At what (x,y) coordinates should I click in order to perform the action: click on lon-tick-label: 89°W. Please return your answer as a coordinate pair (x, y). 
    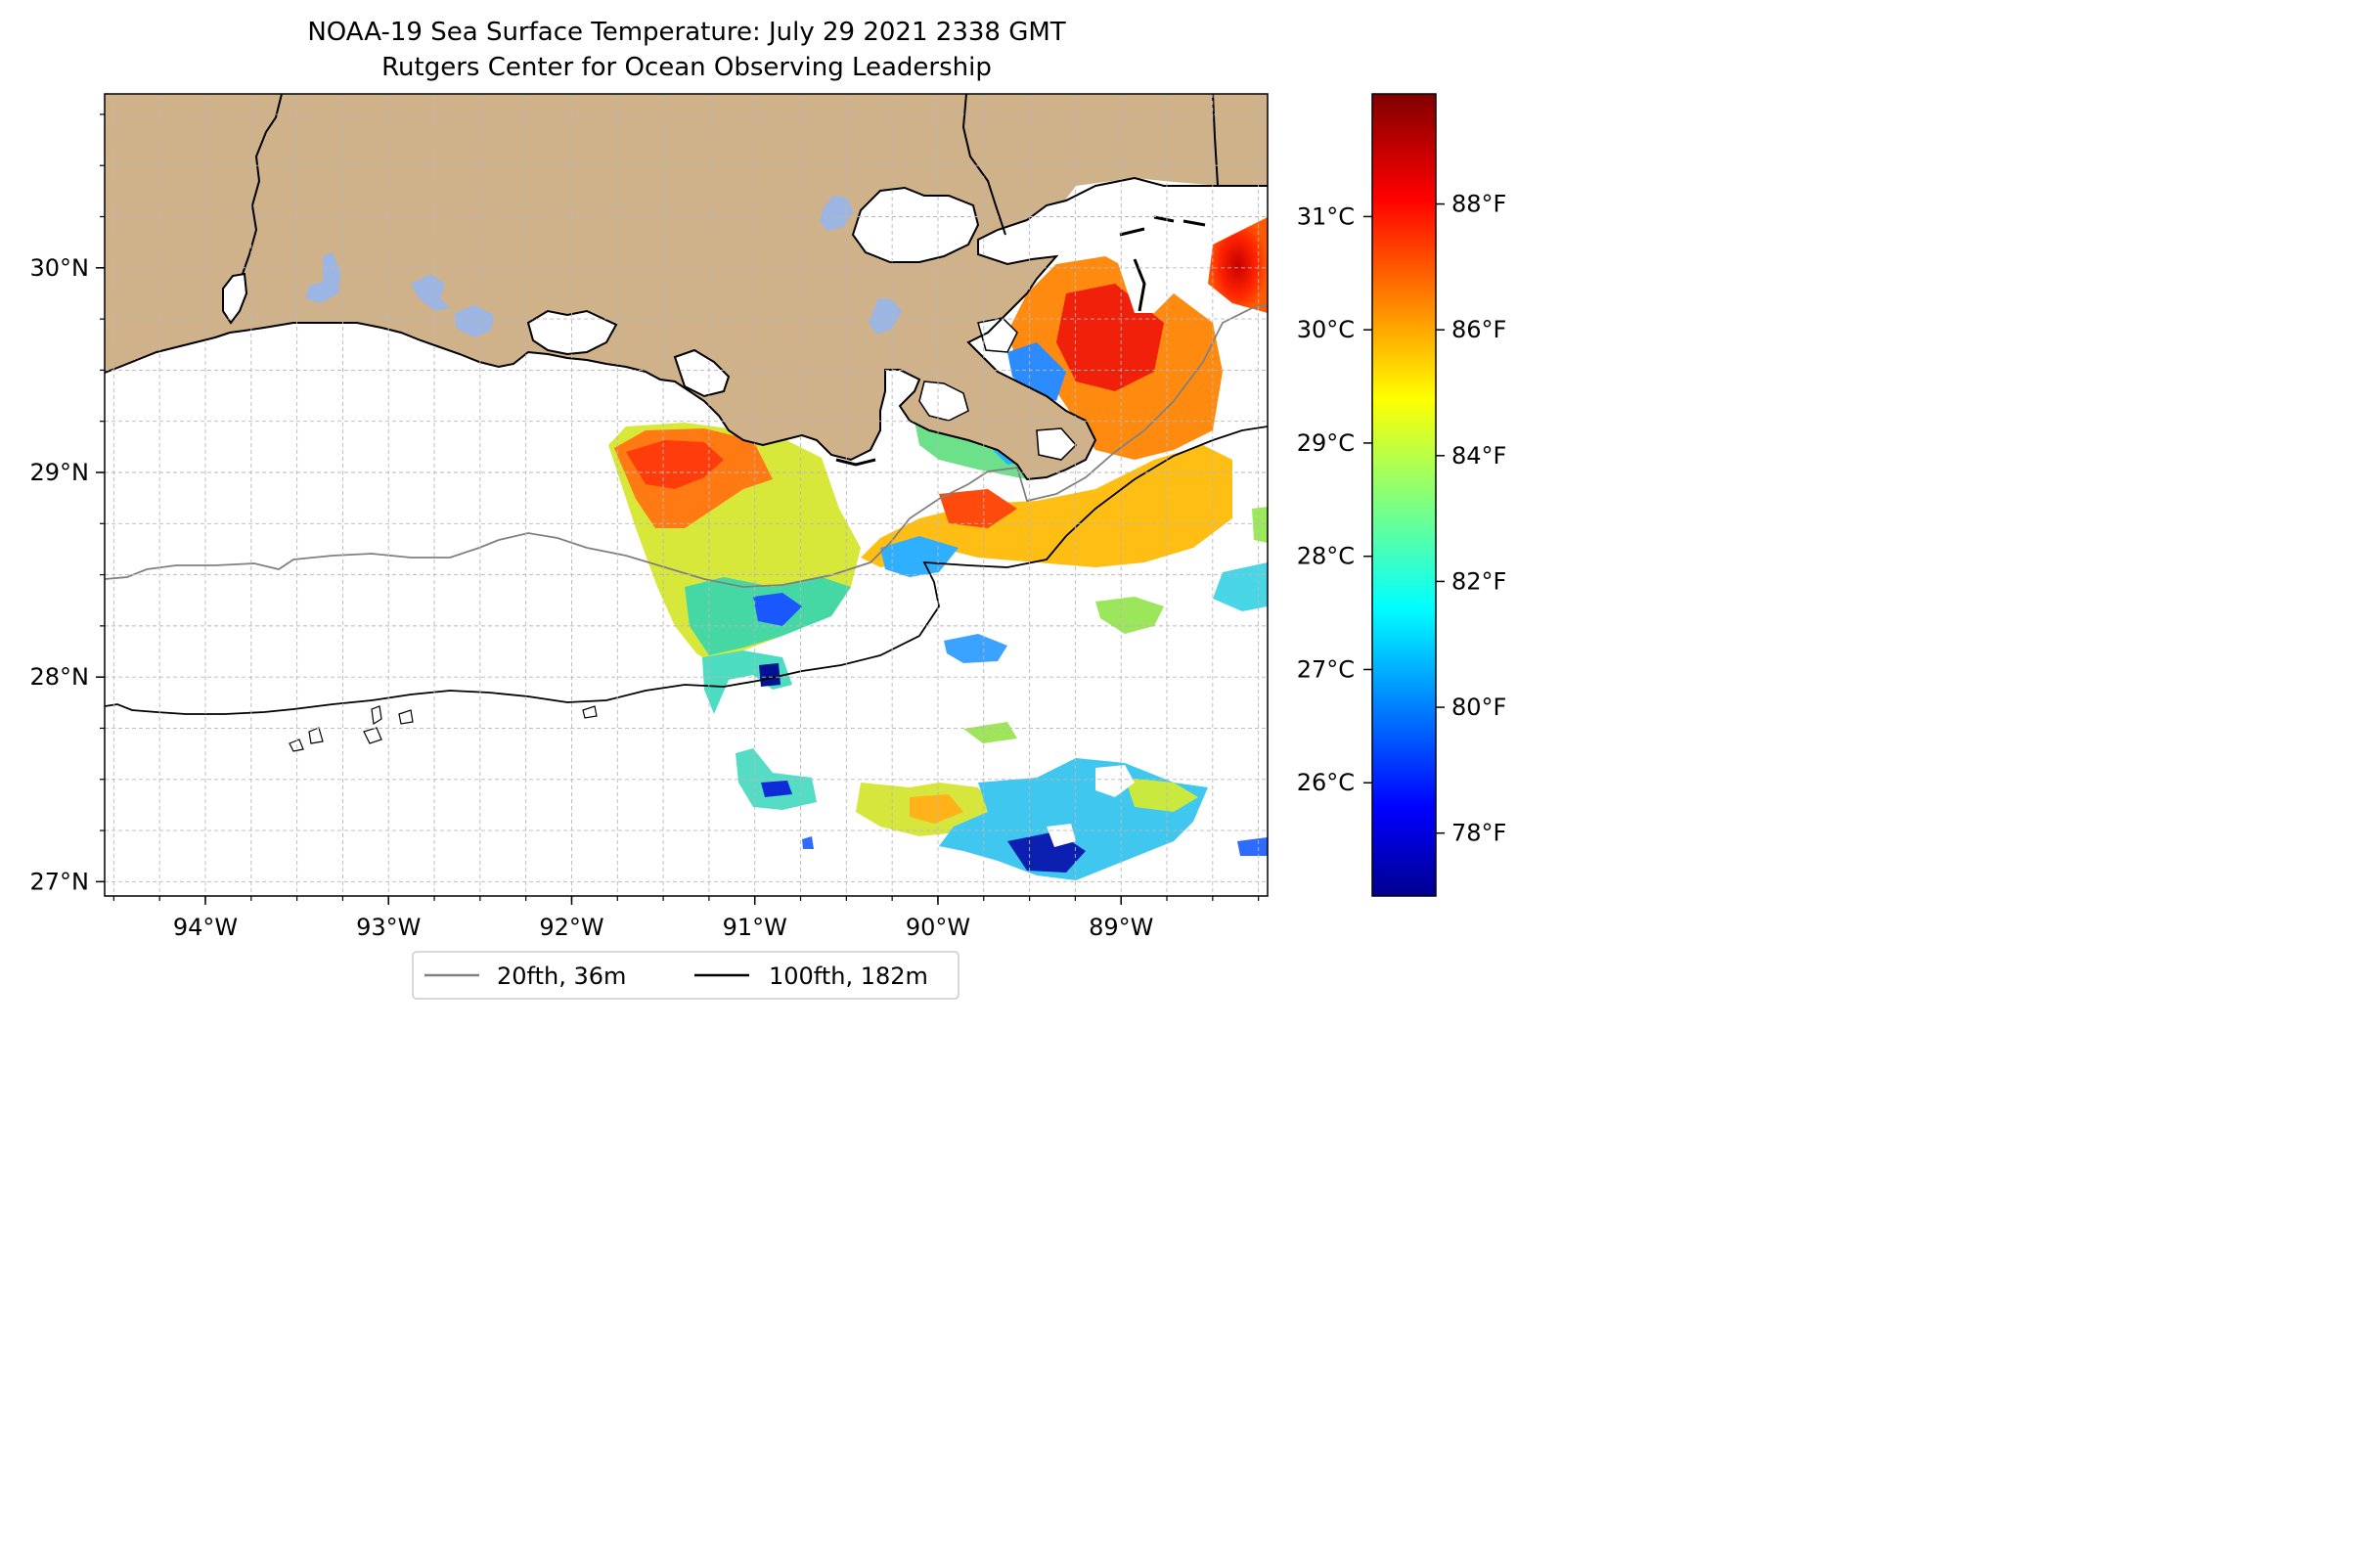
    Looking at the image, I should click on (1121, 927).